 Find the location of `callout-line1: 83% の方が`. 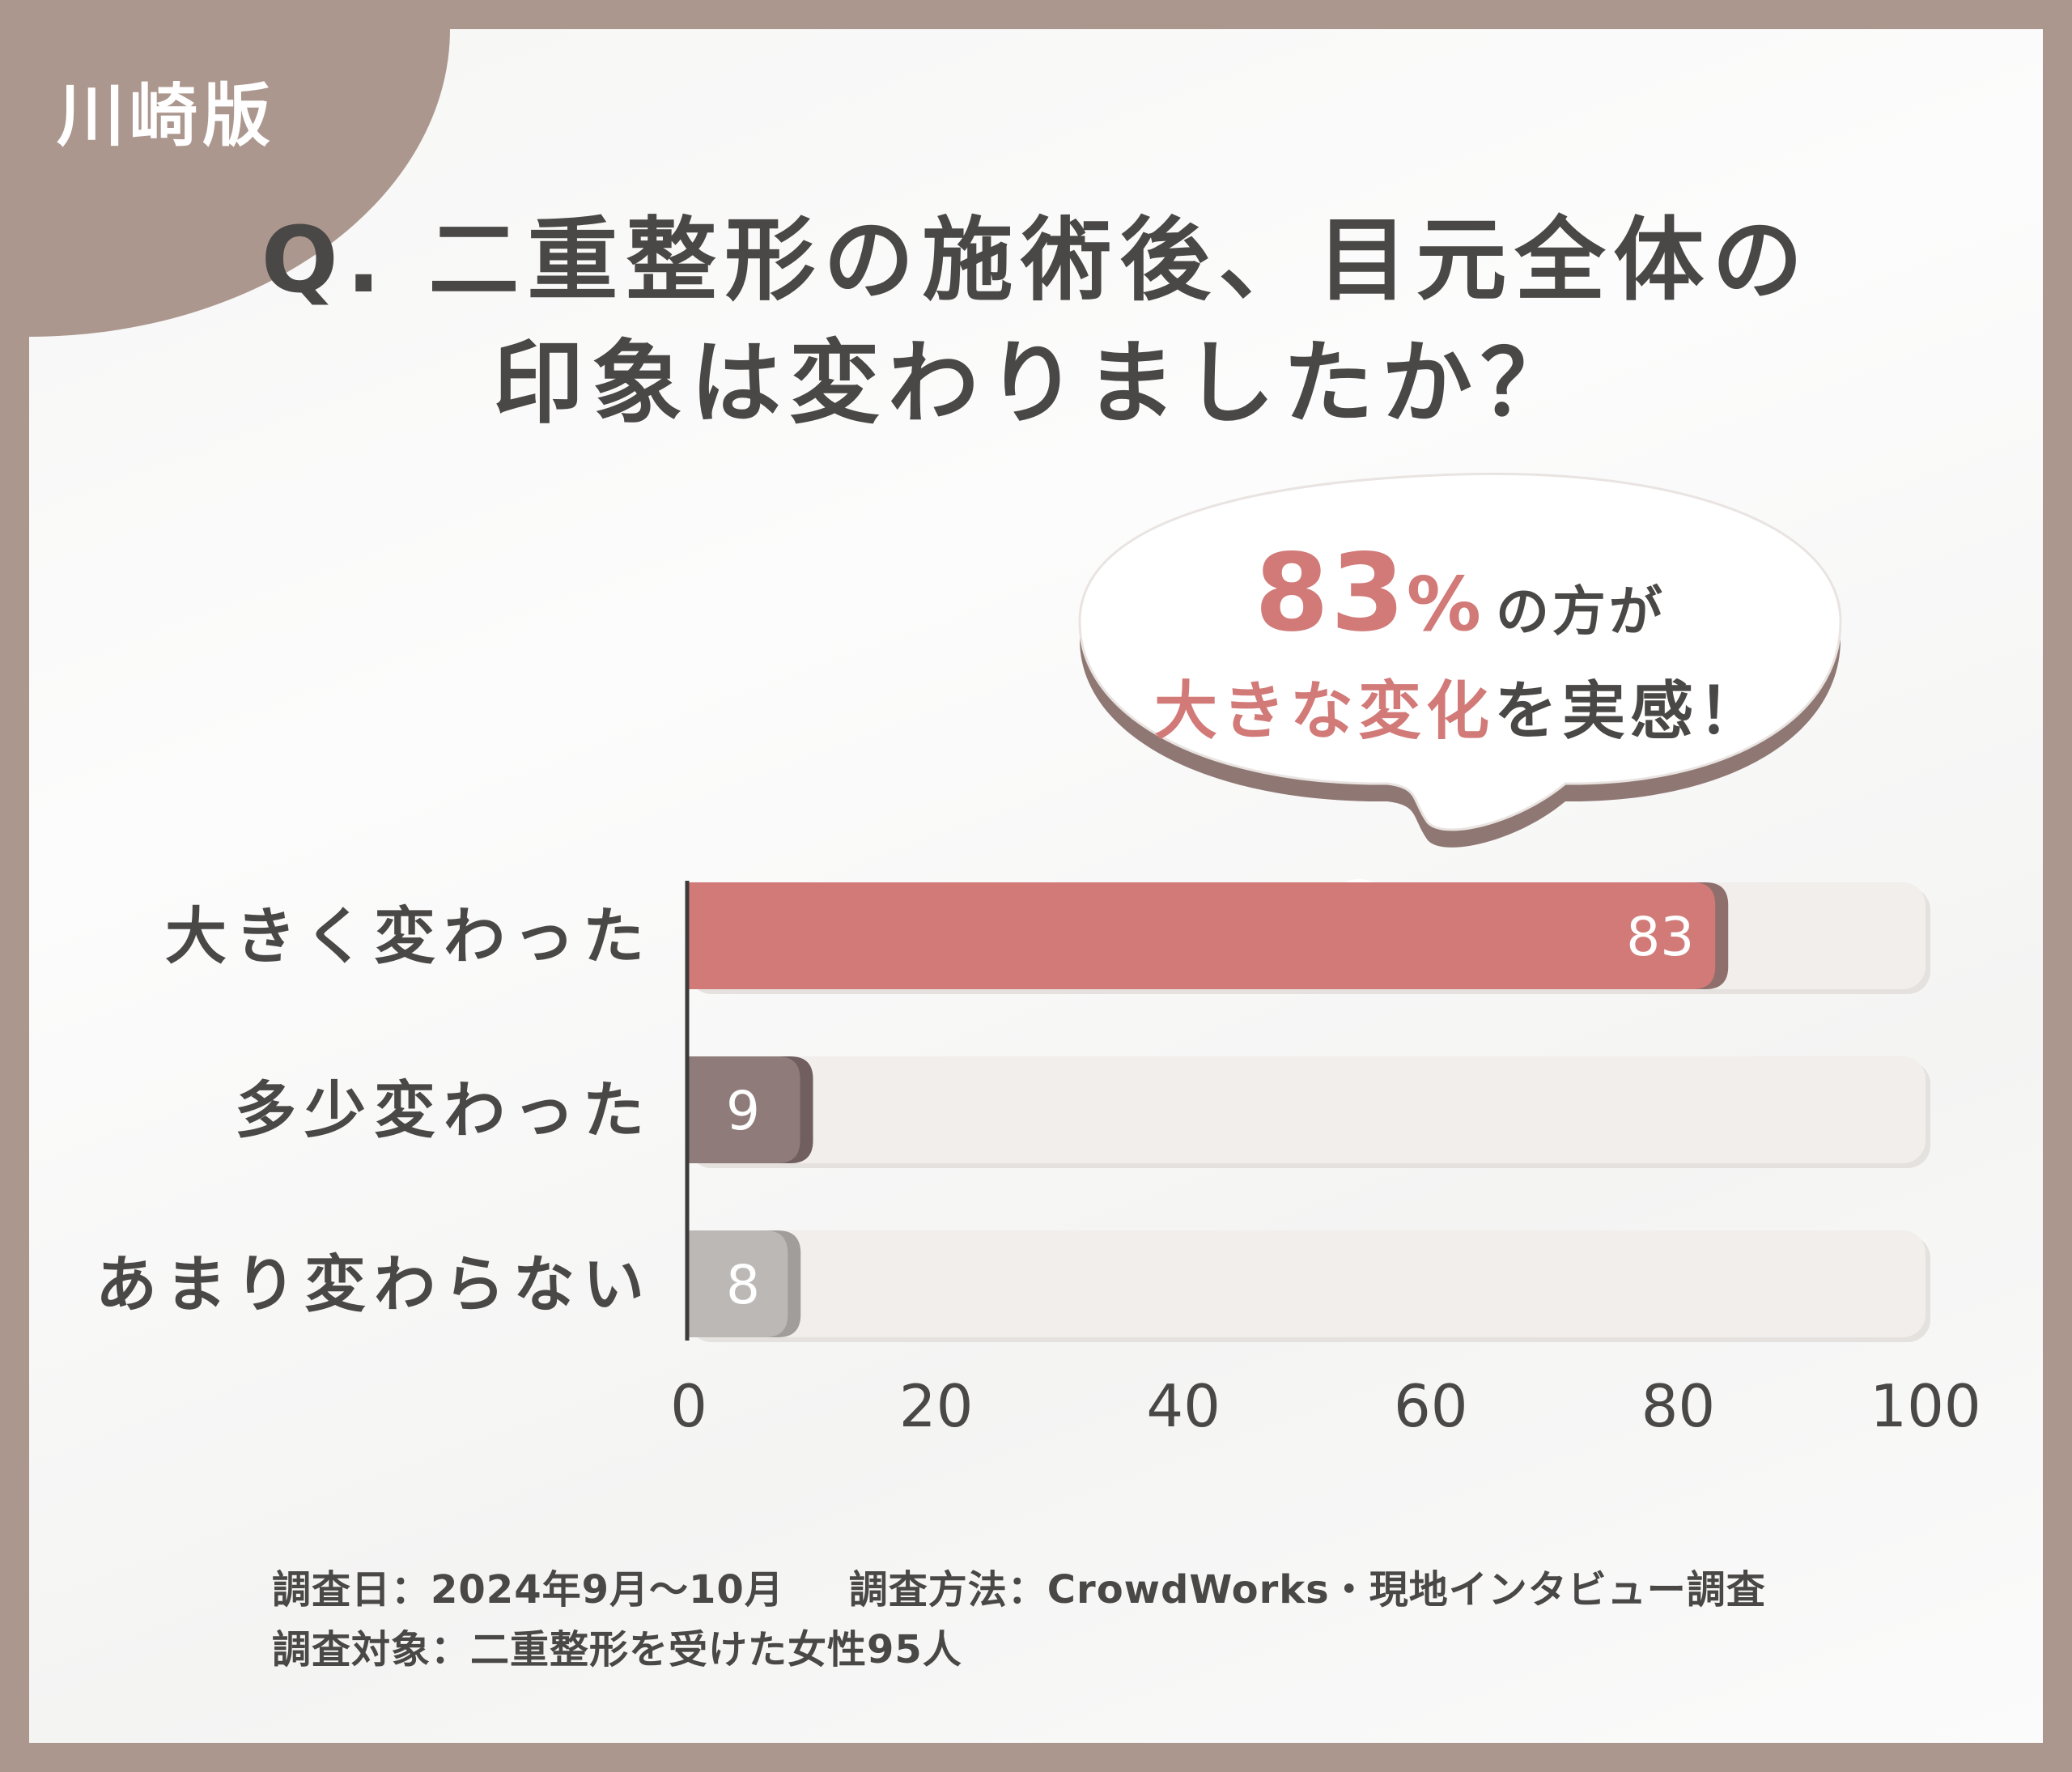

callout-line1: 83% の方が is located at coordinates (1460, 594).